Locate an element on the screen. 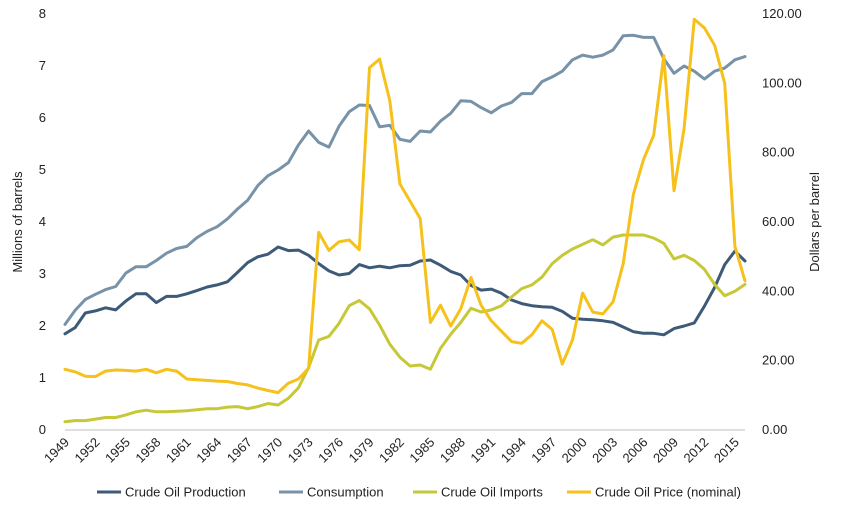 The height and width of the screenshot is (512, 850). x-tick-label: 1961 is located at coordinates (178, 450).